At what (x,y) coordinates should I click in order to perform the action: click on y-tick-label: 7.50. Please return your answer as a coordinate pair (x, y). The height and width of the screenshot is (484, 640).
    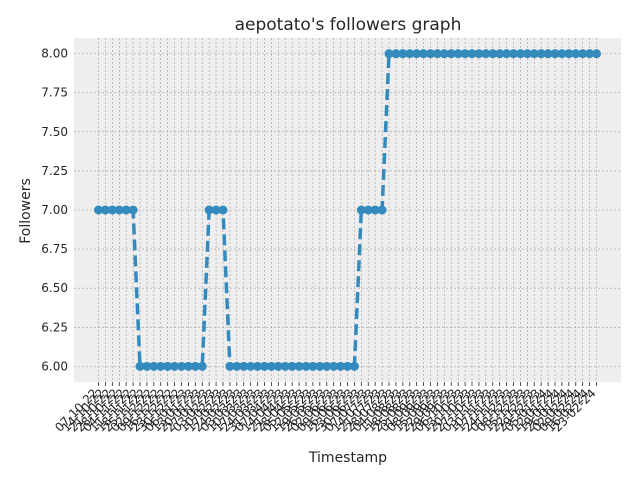
    Looking at the image, I should click on (54, 132).